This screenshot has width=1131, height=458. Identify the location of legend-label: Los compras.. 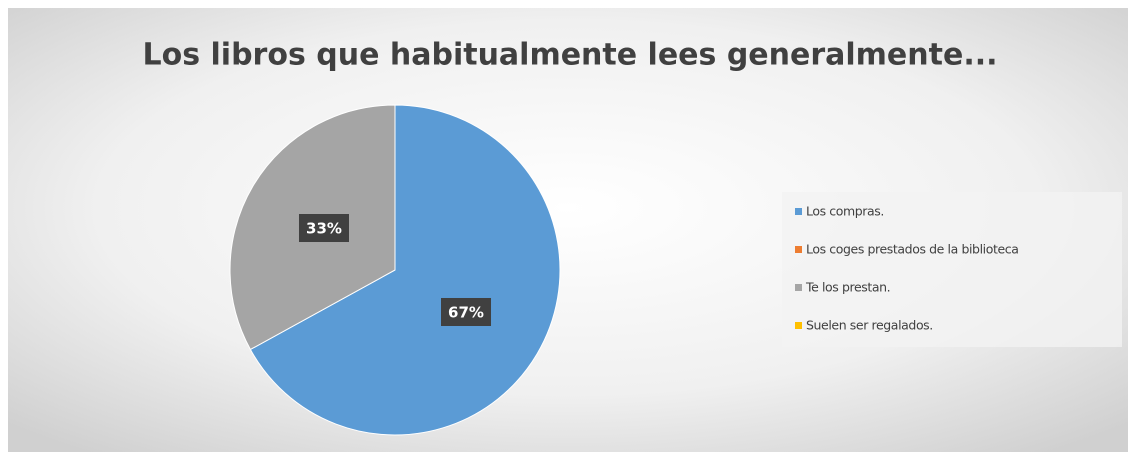
(845, 211).